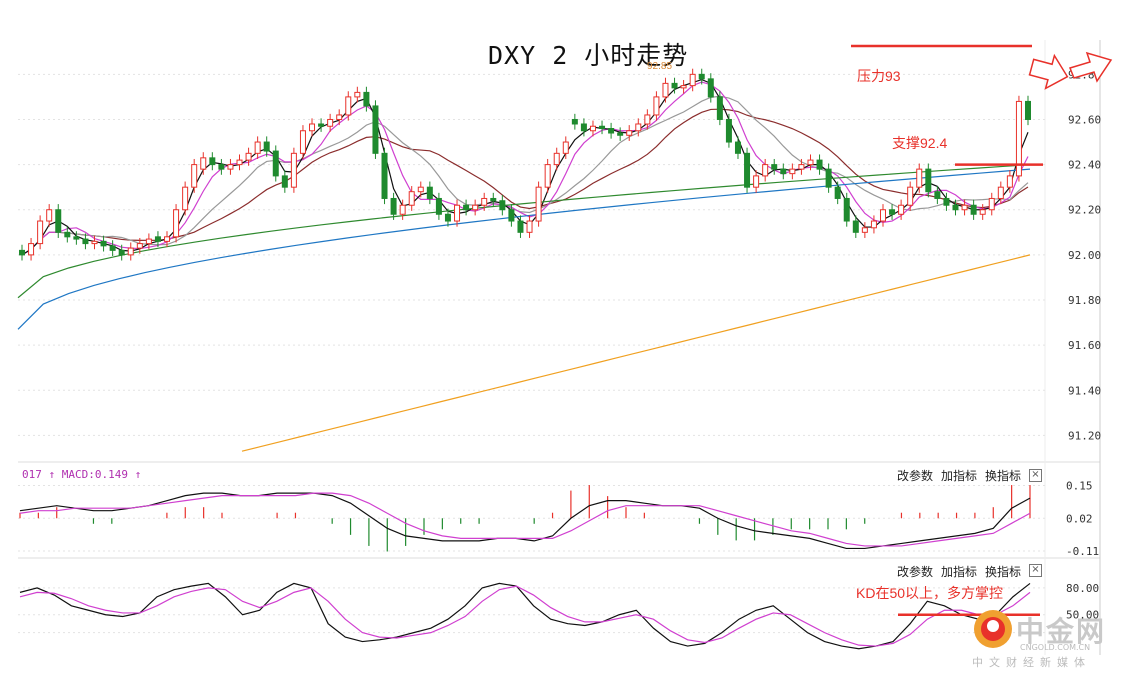 This screenshot has height=684, width=1125. Describe the element at coordinates (1061, 631) in the screenshot. I see `watermark-brand: 中金网` at that location.